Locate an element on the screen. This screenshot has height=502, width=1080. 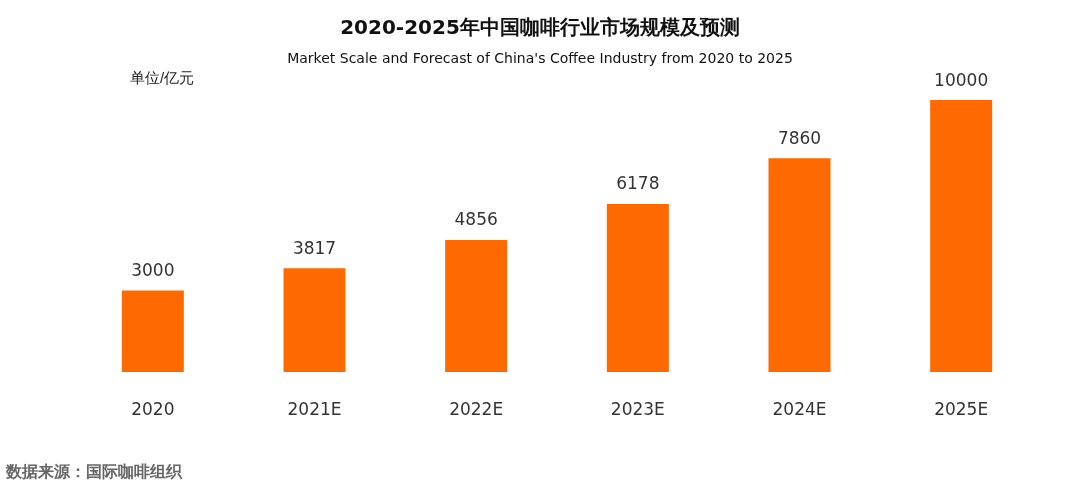
source-note: 数据来源：国际咖啡组织 is located at coordinates (94, 471).